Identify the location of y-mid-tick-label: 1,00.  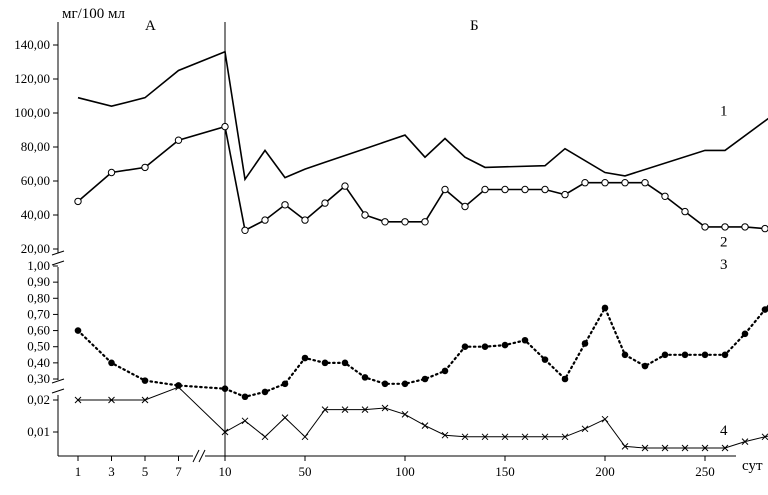
(38, 265).